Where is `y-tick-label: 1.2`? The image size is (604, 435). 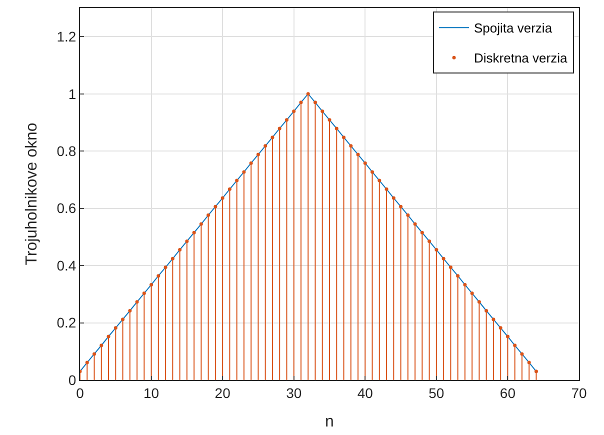
y-tick-label: 1.2 is located at coordinates (66, 36).